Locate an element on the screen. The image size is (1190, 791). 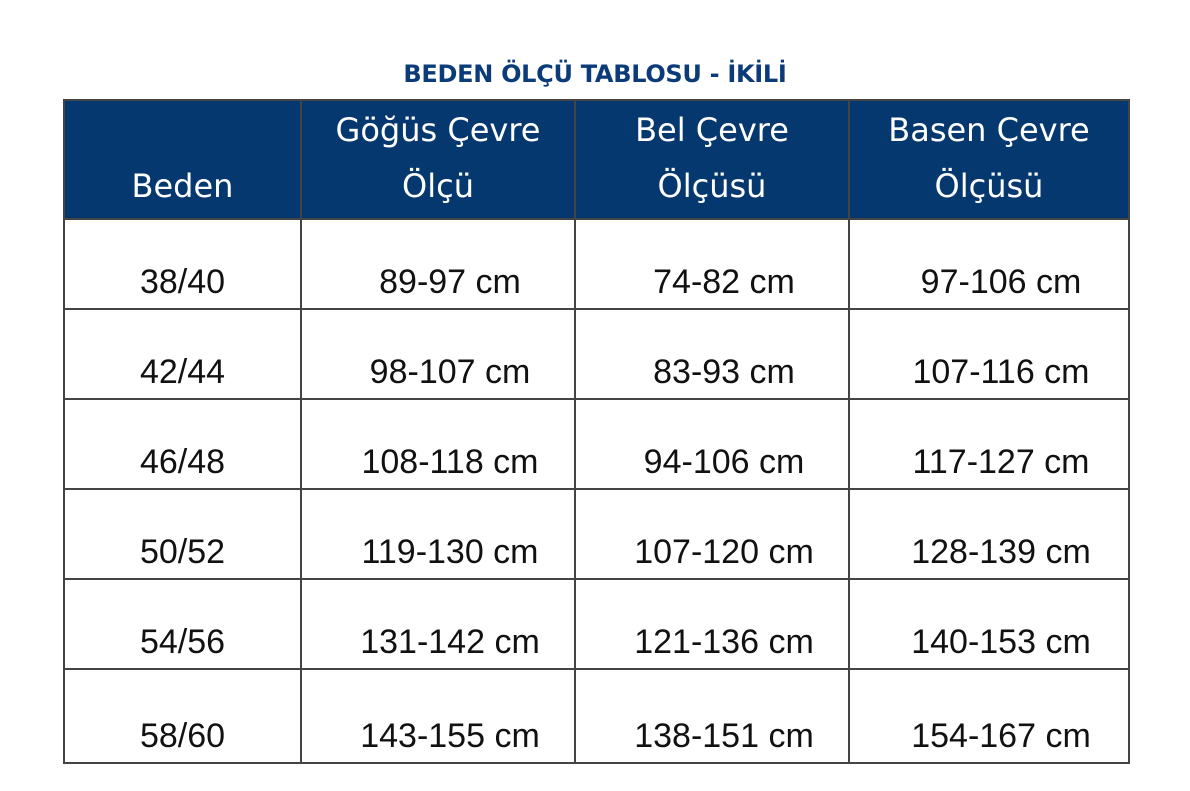
size-cell: 38/40 is located at coordinates (182, 264).